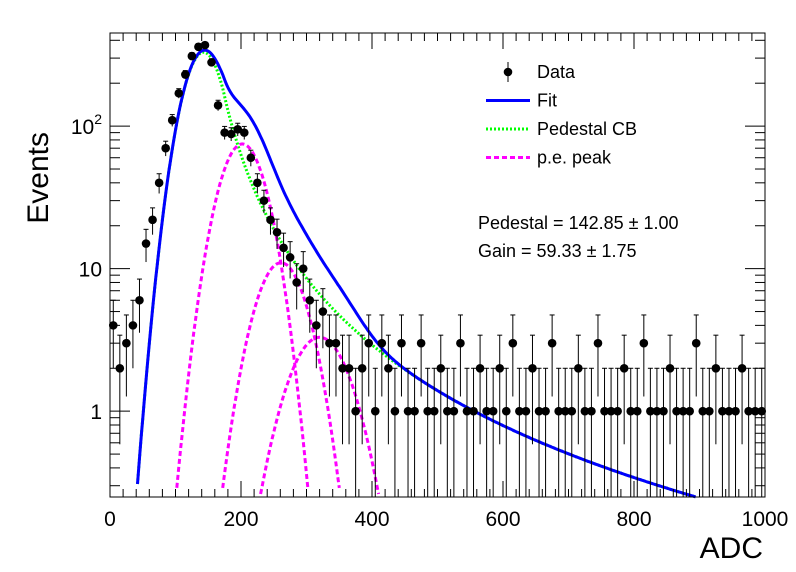 Image resolution: width=796 pixels, height=572 pixels. Describe the element at coordinates (557, 251) in the screenshot. I see `gain-annotation: Gain = 59.33 ± 1.75` at that location.